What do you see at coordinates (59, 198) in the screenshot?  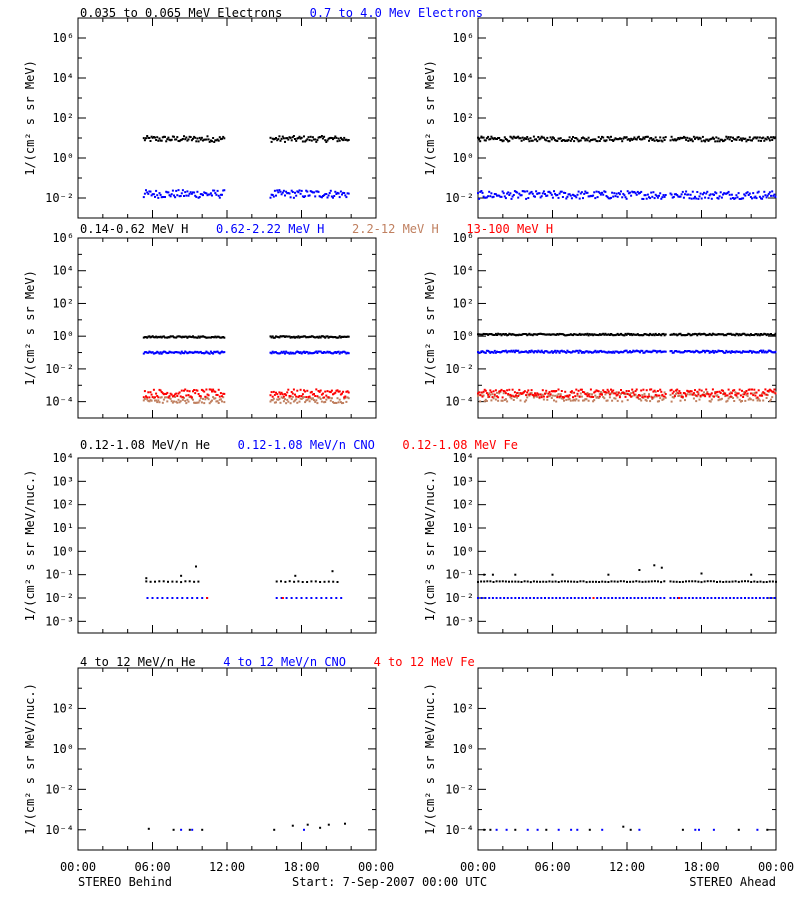 I see `y-tick-label: 10⁻²` at bounding box center [59, 198].